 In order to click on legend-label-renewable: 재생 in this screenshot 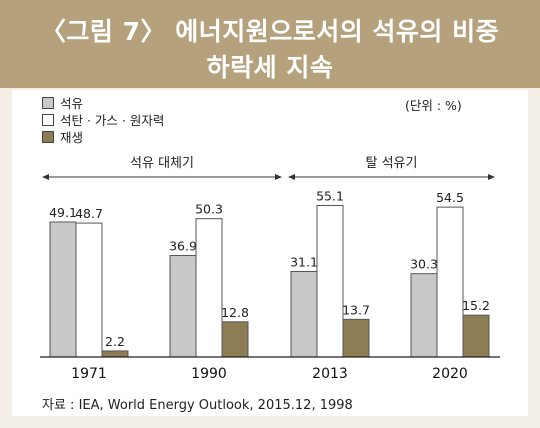, I will do `click(72, 137)`.